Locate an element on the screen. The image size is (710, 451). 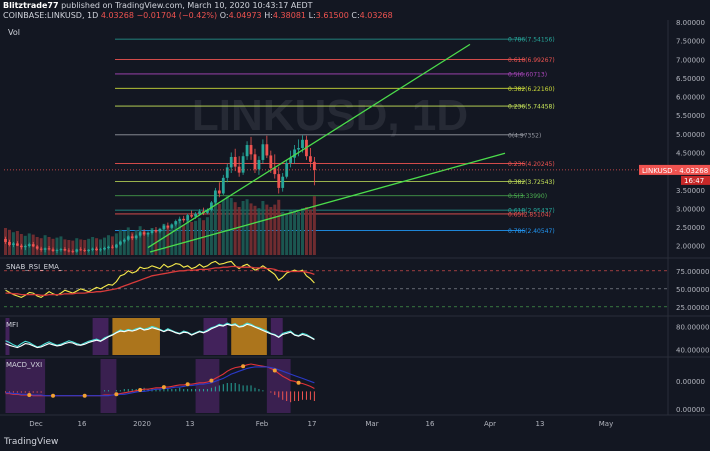
fib-level-label: 0.618(2.95437) is located at coordinates (531, 211).